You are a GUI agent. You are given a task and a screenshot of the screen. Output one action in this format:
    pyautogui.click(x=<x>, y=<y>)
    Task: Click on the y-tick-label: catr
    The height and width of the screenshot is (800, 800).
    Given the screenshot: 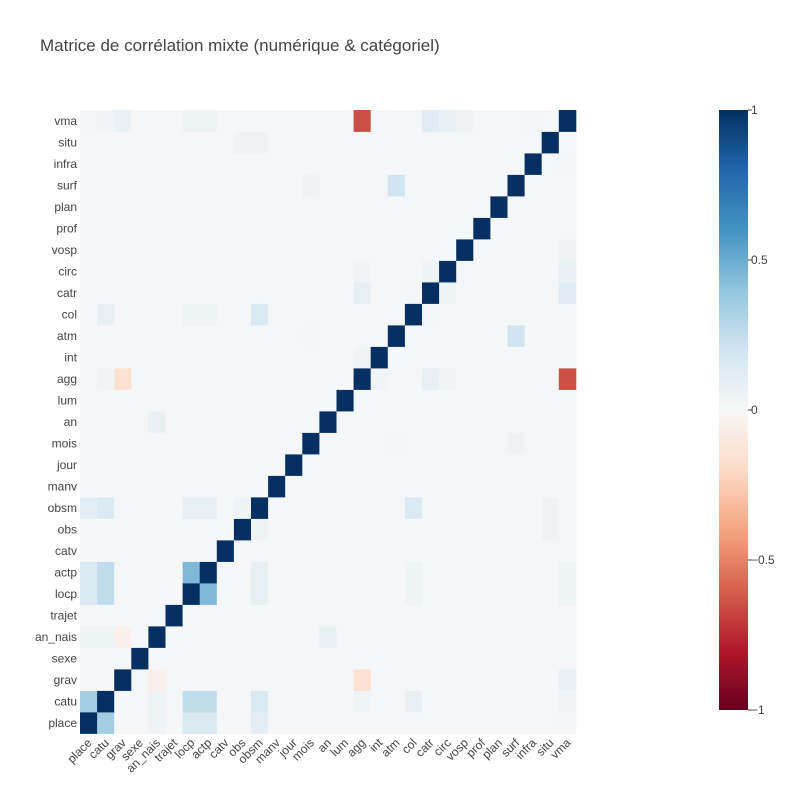 What is the action you would take?
    pyautogui.click(x=67, y=293)
    